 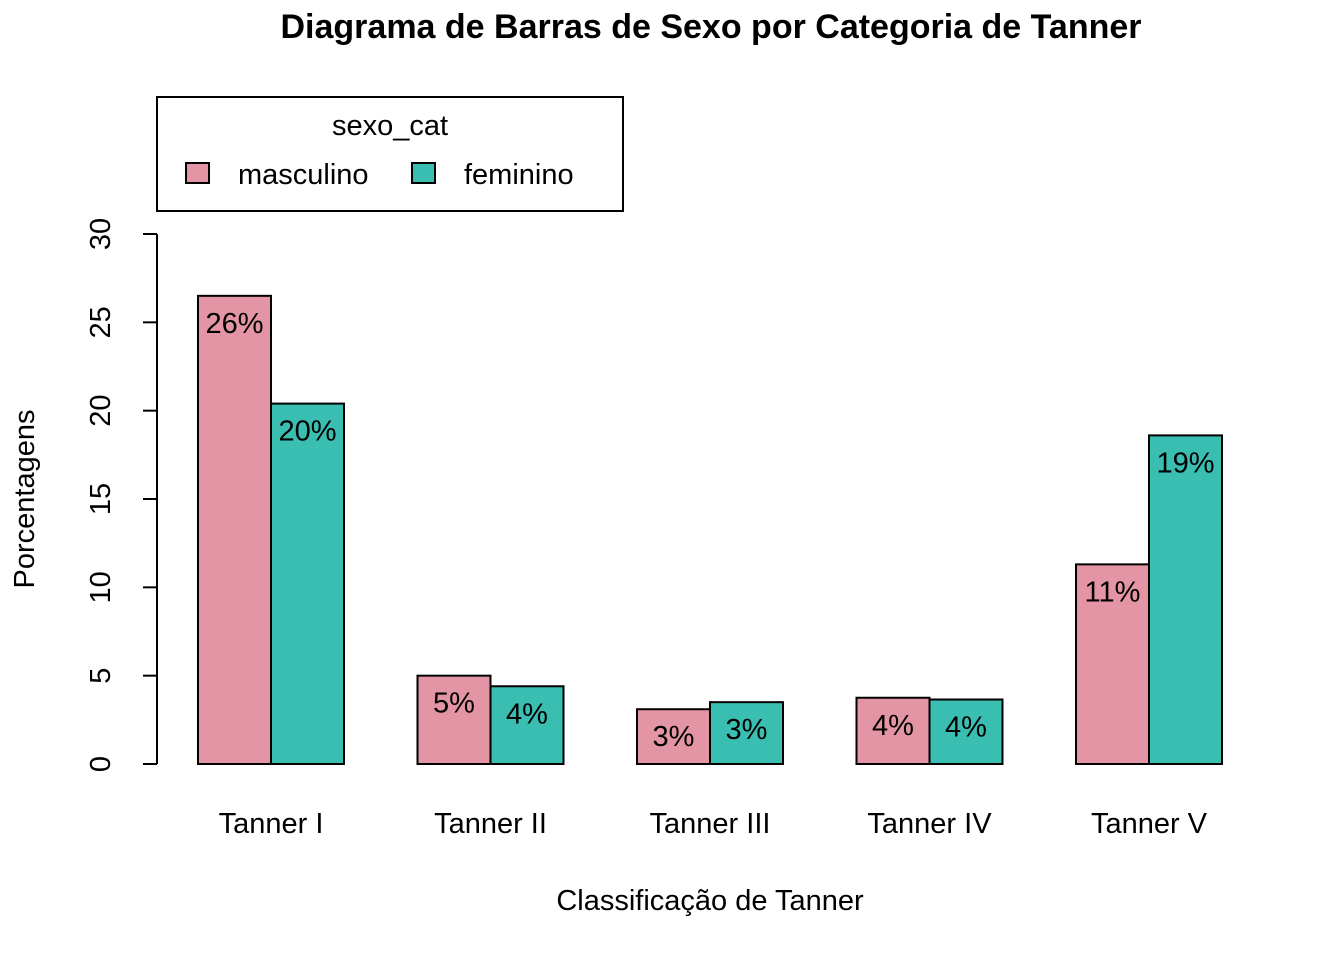 I want to click on bar-label-feminino-3: 3%, so click(x=747, y=730).